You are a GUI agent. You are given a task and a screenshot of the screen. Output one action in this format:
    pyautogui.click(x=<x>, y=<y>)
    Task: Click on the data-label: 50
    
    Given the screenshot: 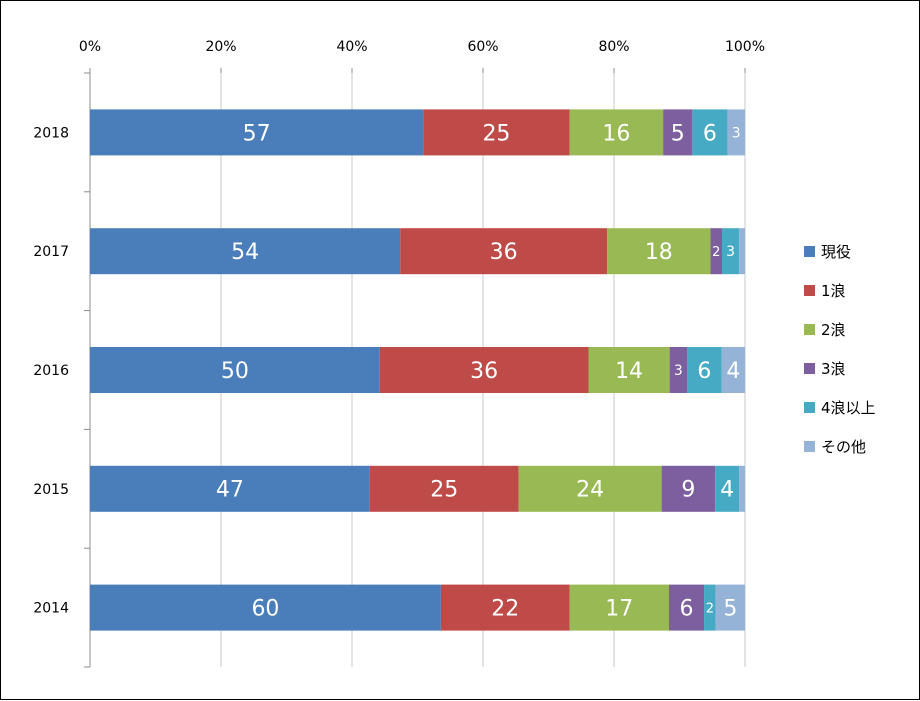 What is the action you would take?
    pyautogui.click(x=235, y=371)
    